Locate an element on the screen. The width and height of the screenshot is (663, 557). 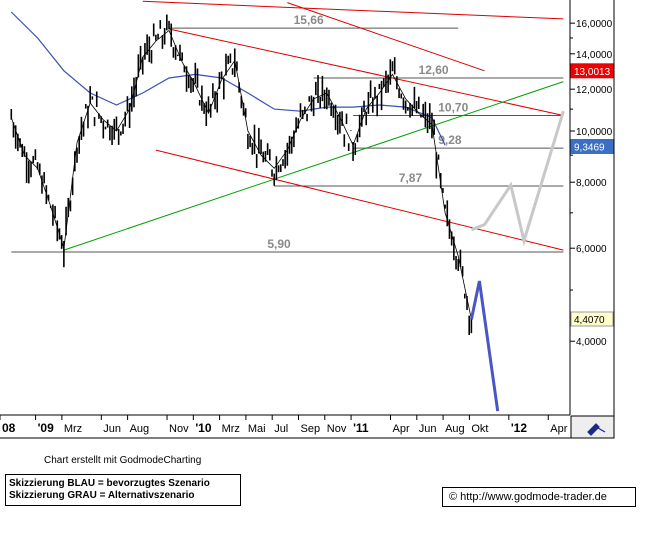
source-url-link: © http://www.godmode-trader.de is located at coordinates (539, 497).